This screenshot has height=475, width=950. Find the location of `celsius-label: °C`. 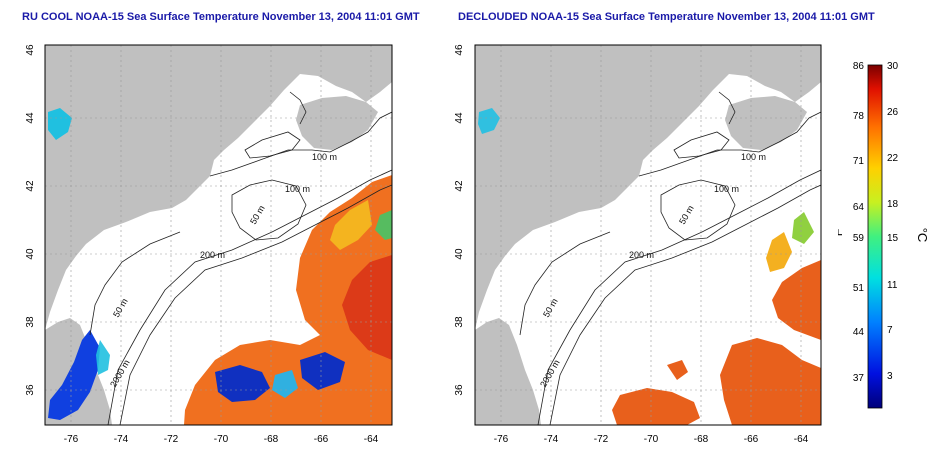

celsius-label: °C is located at coordinates (921, 235).